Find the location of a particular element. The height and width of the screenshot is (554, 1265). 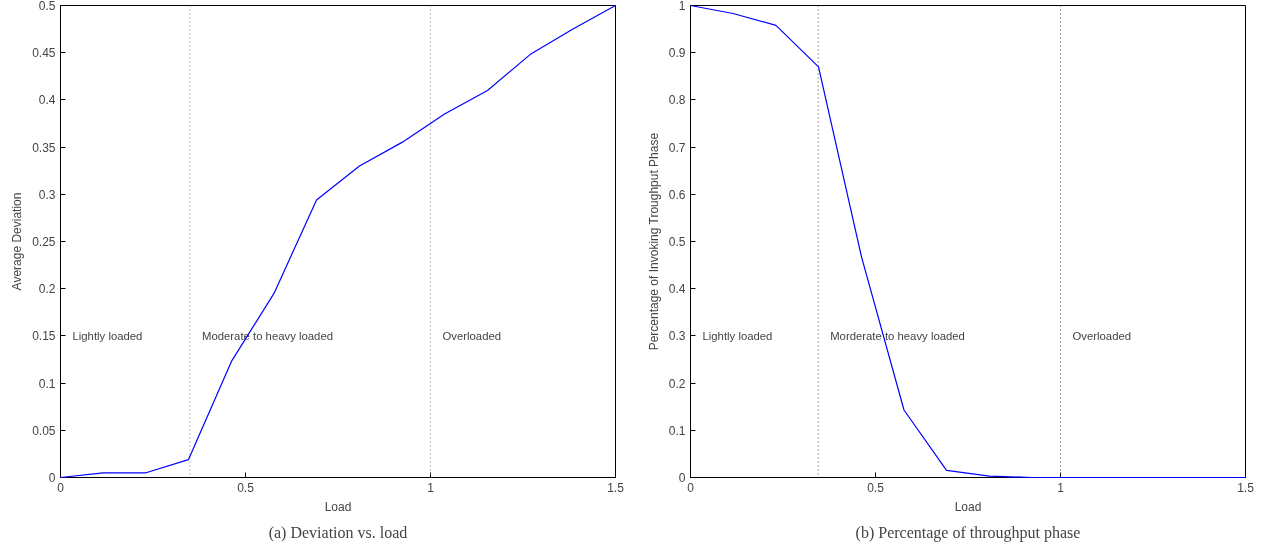

y-tick-label: 0.35 is located at coordinates (44, 147).